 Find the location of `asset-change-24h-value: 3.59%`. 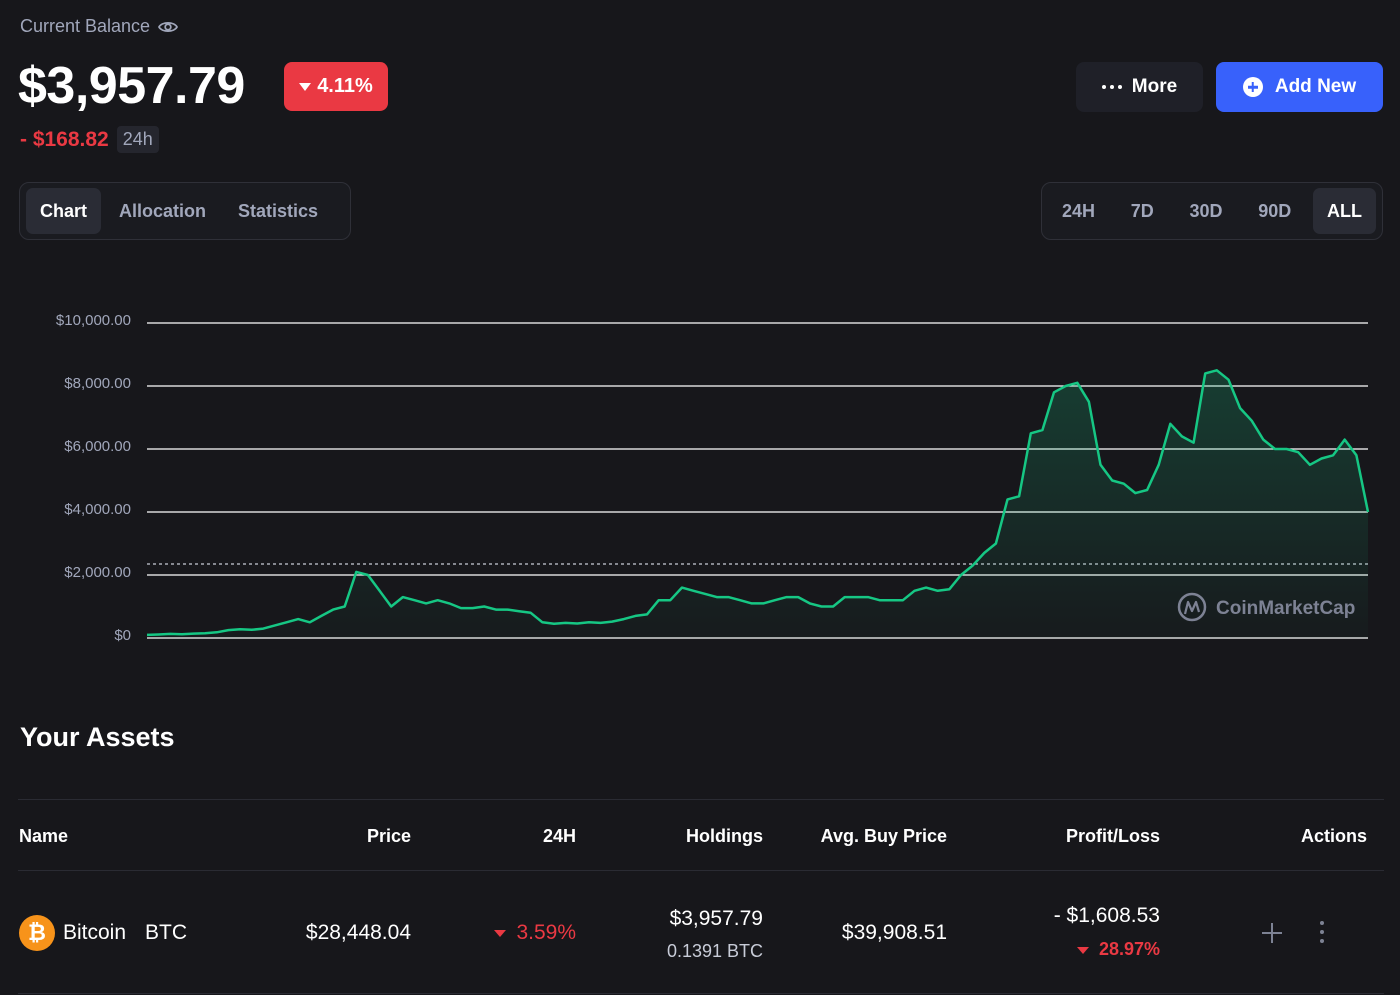

asset-change-24h-value: 3.59% is located at coordinates (546, 932).